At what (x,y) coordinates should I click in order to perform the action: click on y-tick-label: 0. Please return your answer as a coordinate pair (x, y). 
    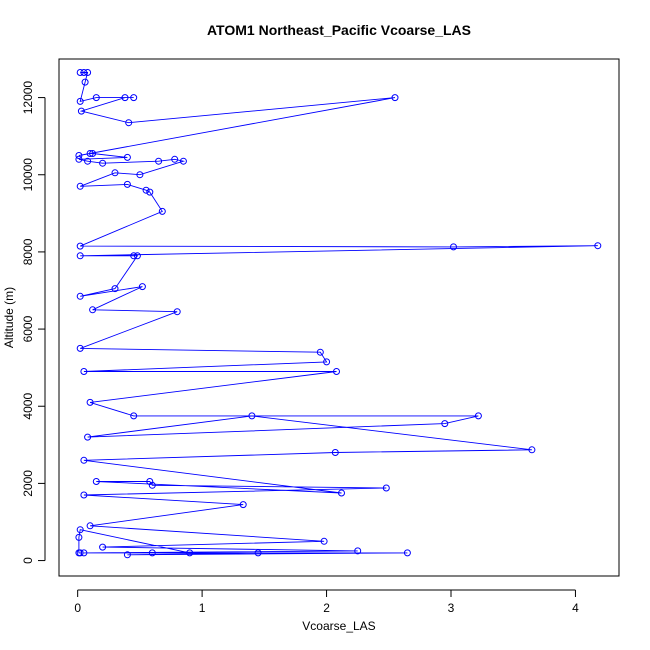
    Looking at the image, I should click on (28, 560).